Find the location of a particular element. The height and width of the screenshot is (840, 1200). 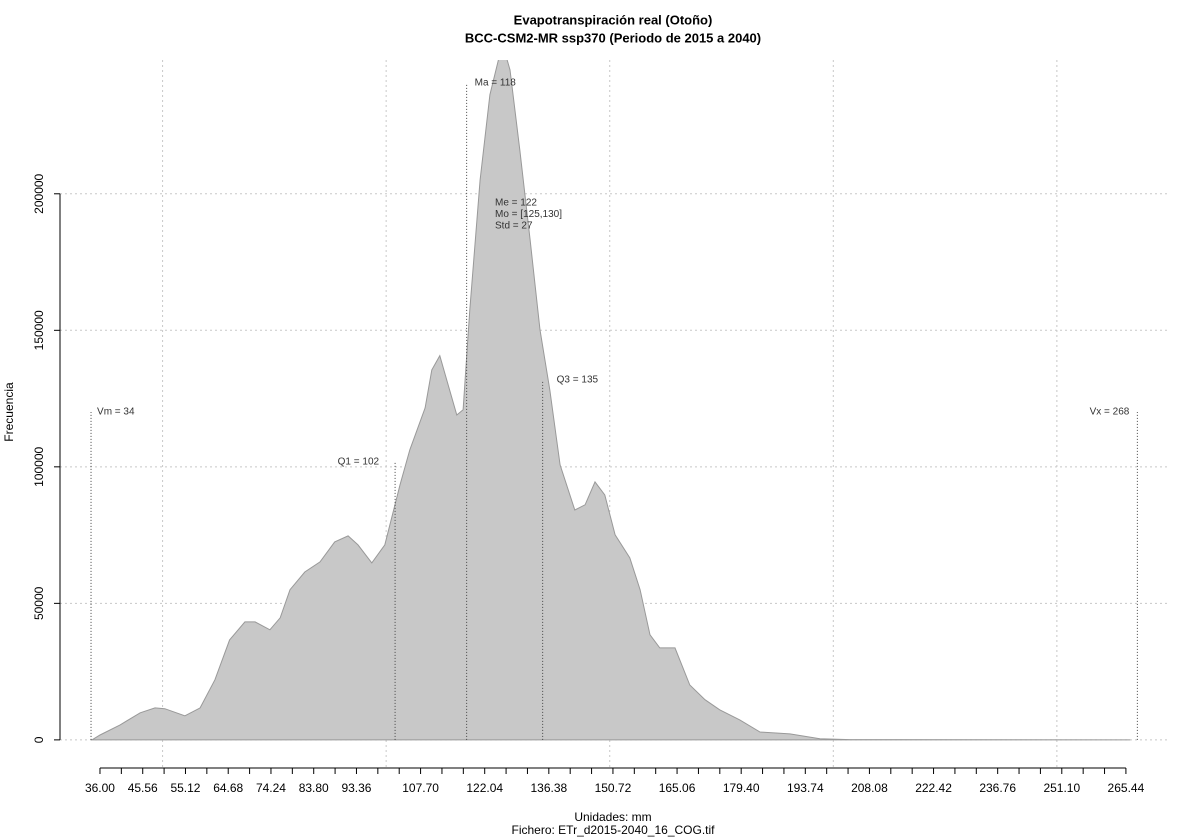

x-tick-label: 45.56 is located at coordinates (143, 788).